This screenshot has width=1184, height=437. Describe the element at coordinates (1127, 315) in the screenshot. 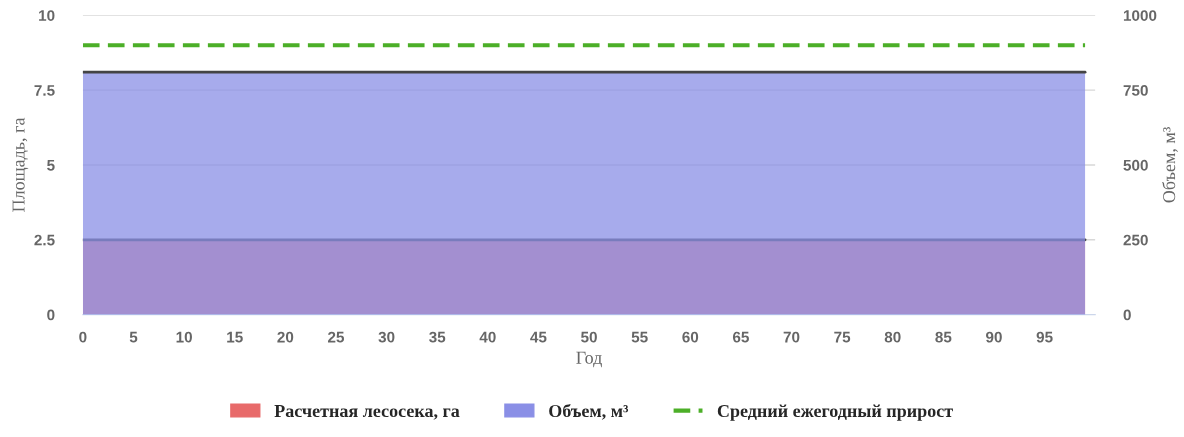

I see `y2-tick-label: 0` at that location.